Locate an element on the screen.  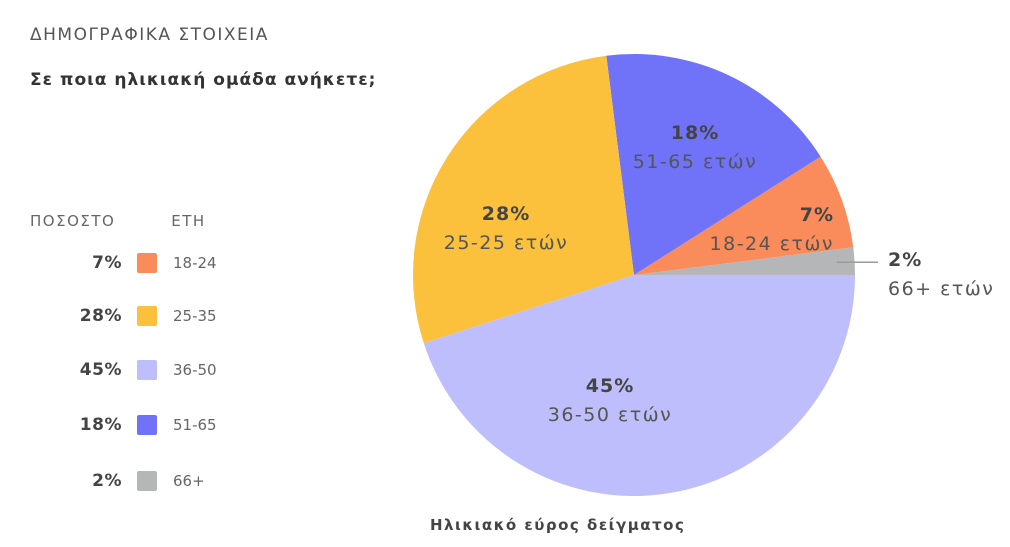
legend-range: 51-65 is located at coordinates (195, 425).